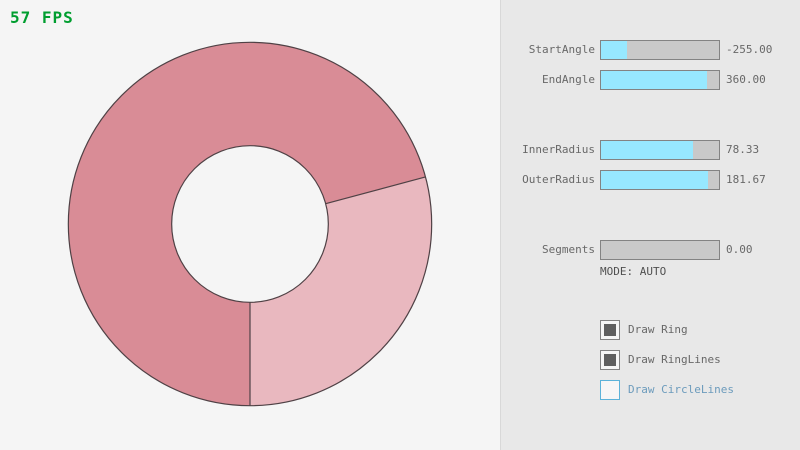  What do you see at coordinates (660, 50) in the screenshot?
I see `startangle-slider` at bounding box center [660, 50].